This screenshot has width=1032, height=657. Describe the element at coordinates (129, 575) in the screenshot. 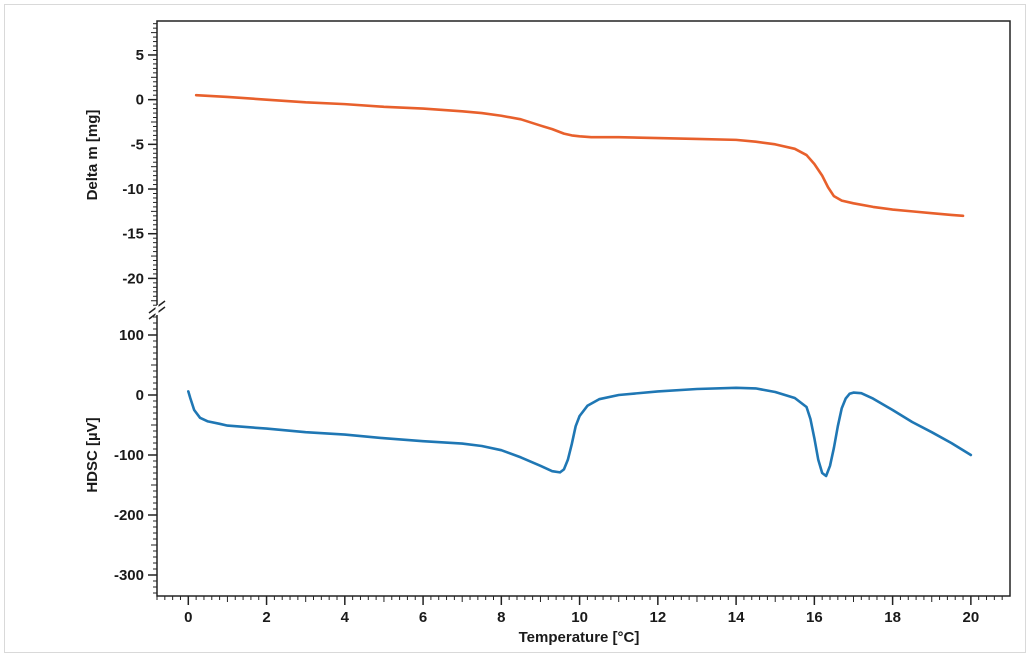

I see `lower-y-tick-label: -300` at that location.